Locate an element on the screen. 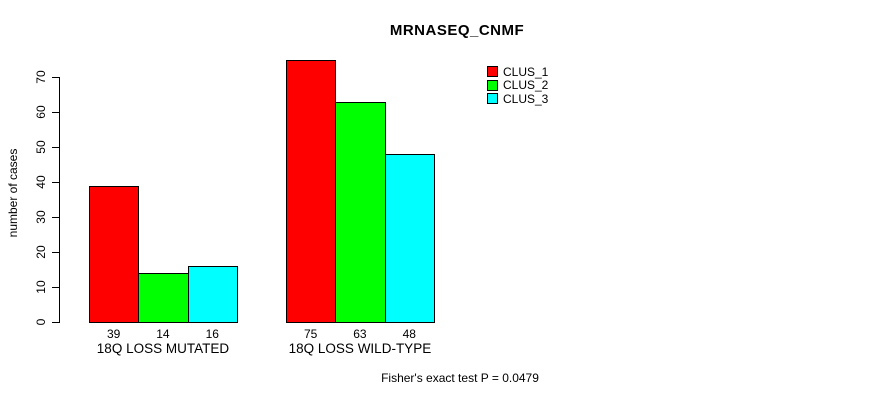 The image size is (890, 400). bar-value-label: 14 is located at coordinates (163, 334).